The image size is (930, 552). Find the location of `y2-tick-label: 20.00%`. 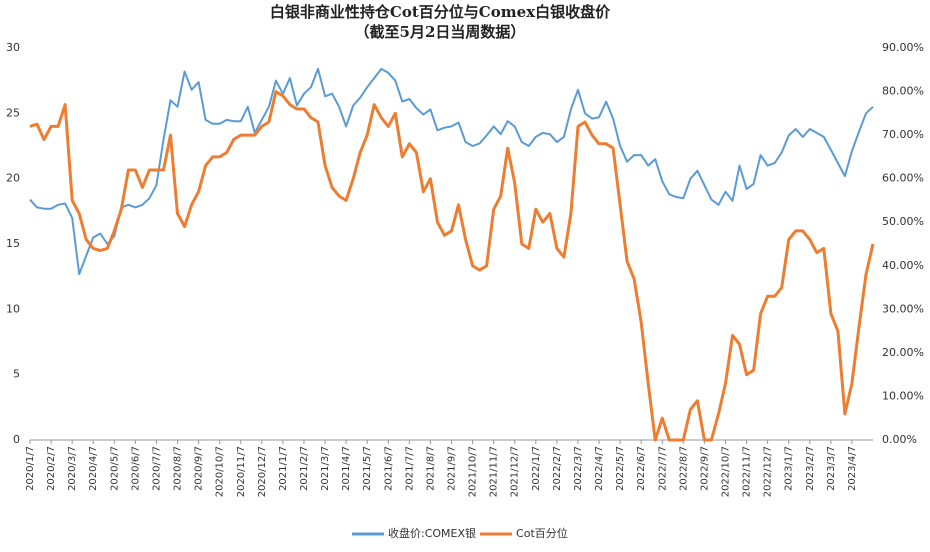

y2-tick-label: 20.00% is located at coordinates (903, 352).